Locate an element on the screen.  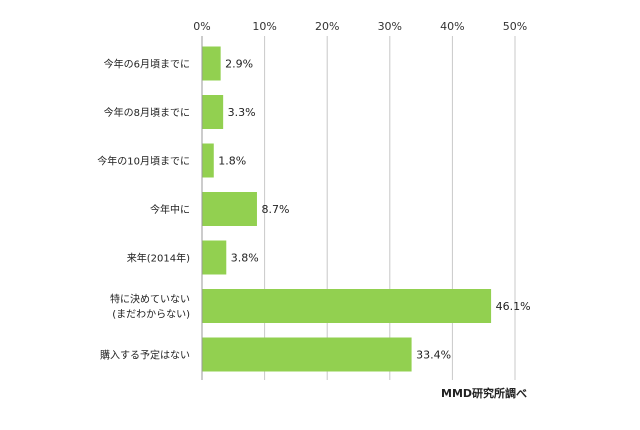
value-label: 46.1% is located at coordinates (513, 306).